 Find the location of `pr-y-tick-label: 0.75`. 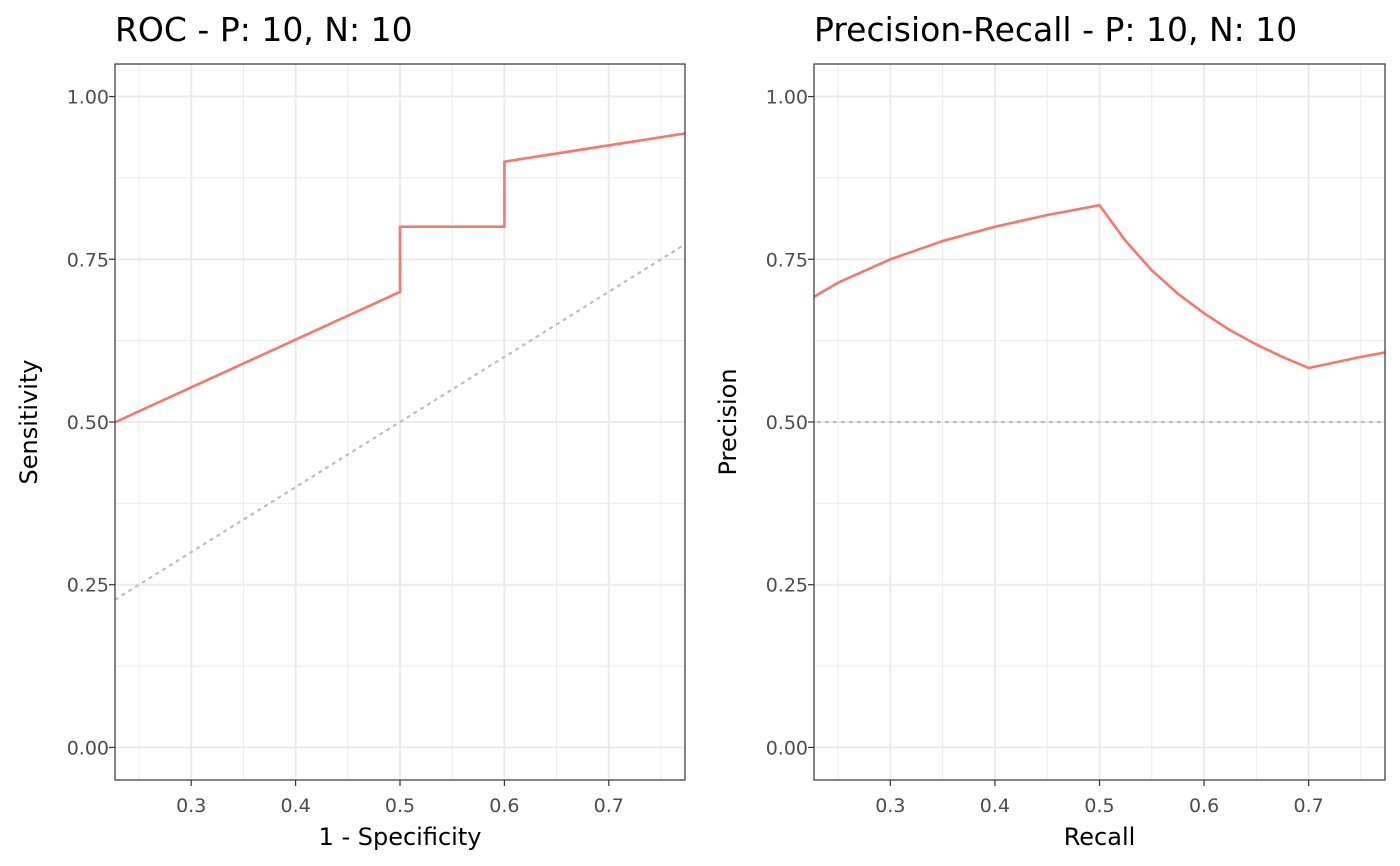

pr-y-tick-label: 0.75 is located at coordinates (787, 260).